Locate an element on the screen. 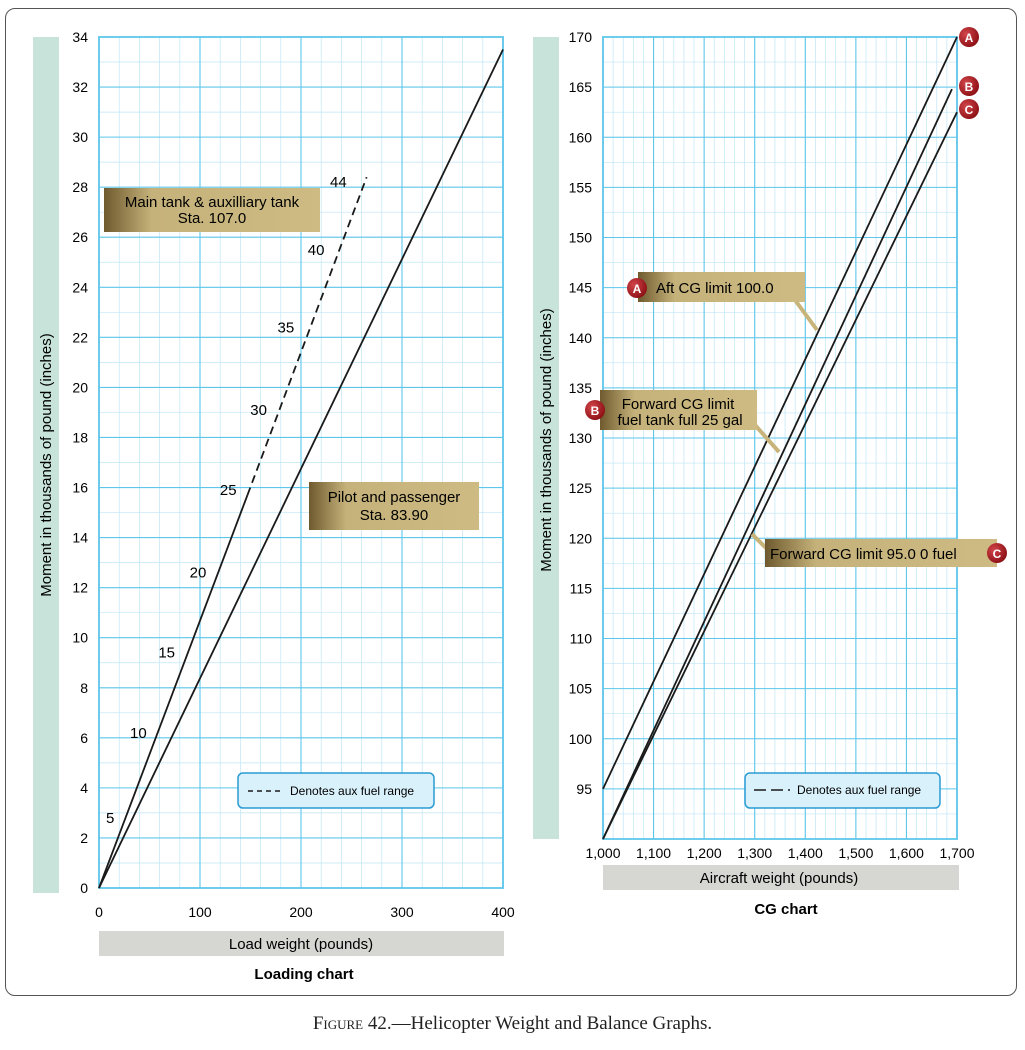 Image resolution: width=1025 pixels, height=1050 pixels. y-tick-label: 105 is located at coordinates (581, 689).